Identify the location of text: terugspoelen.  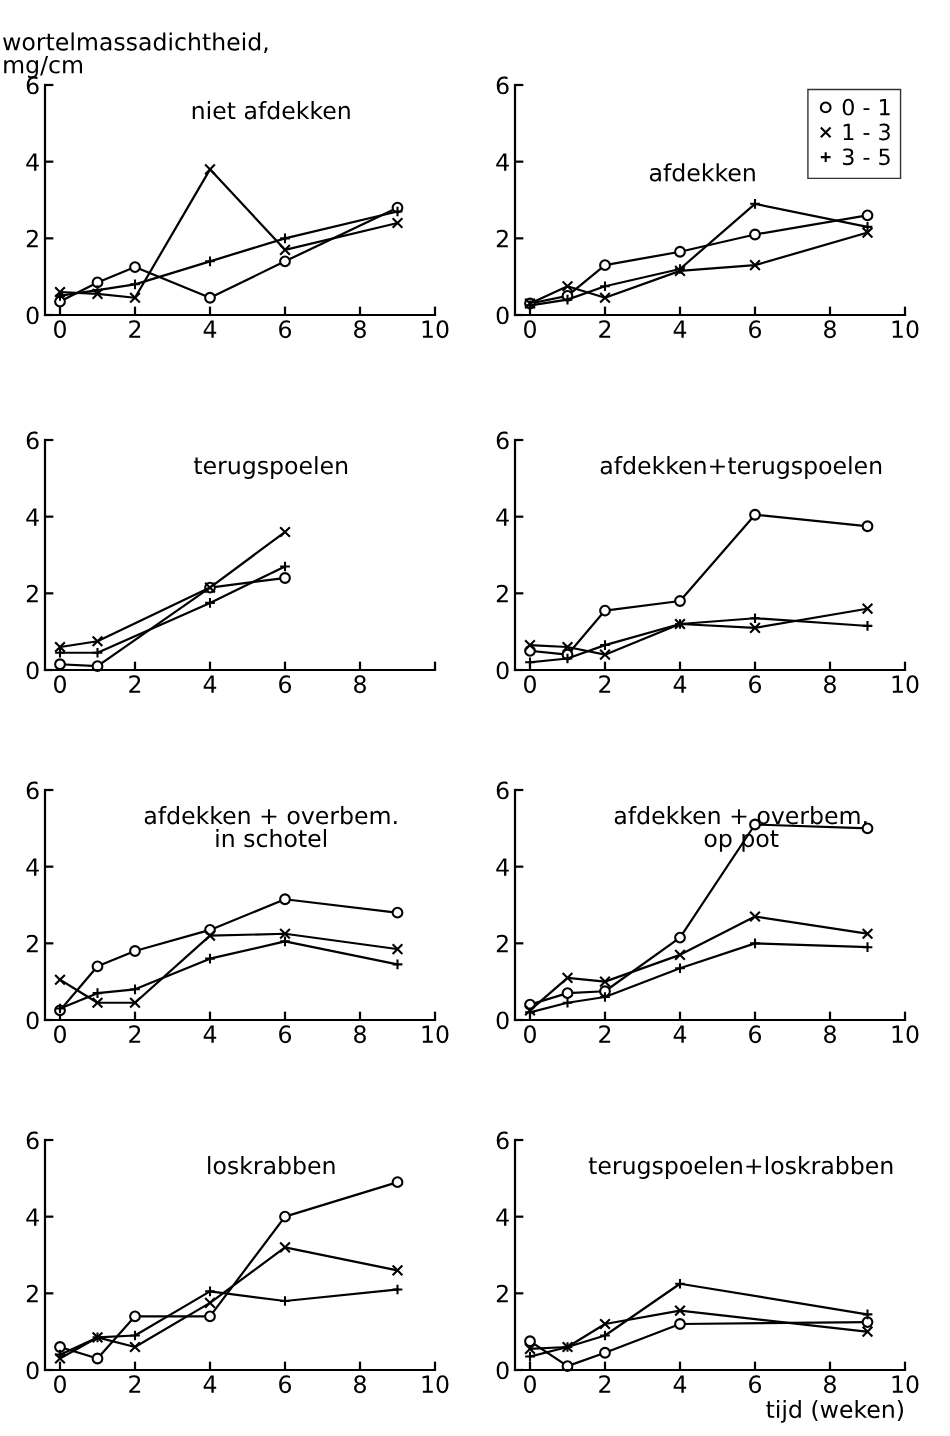
(270, 467).